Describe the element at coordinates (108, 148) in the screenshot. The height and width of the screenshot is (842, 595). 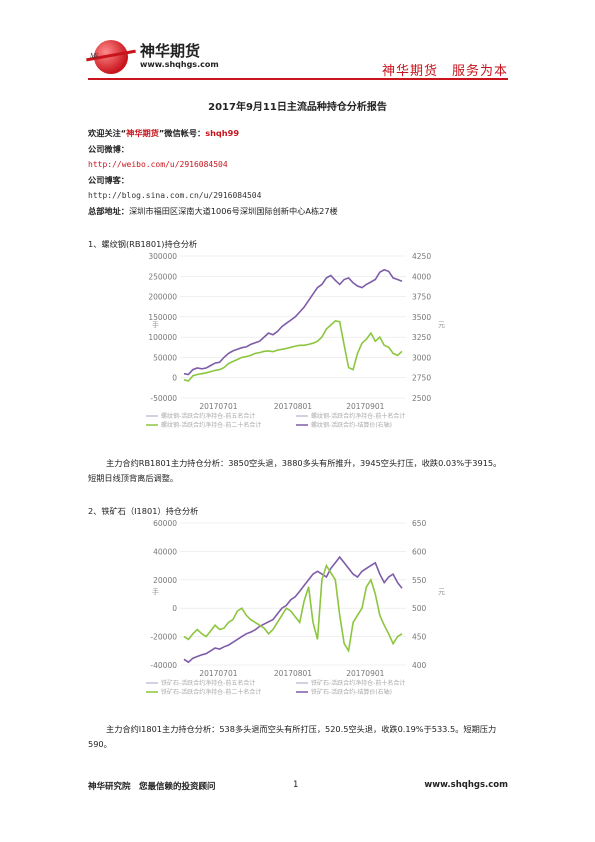
I see `weibo-label: 公司微博：` at that location.